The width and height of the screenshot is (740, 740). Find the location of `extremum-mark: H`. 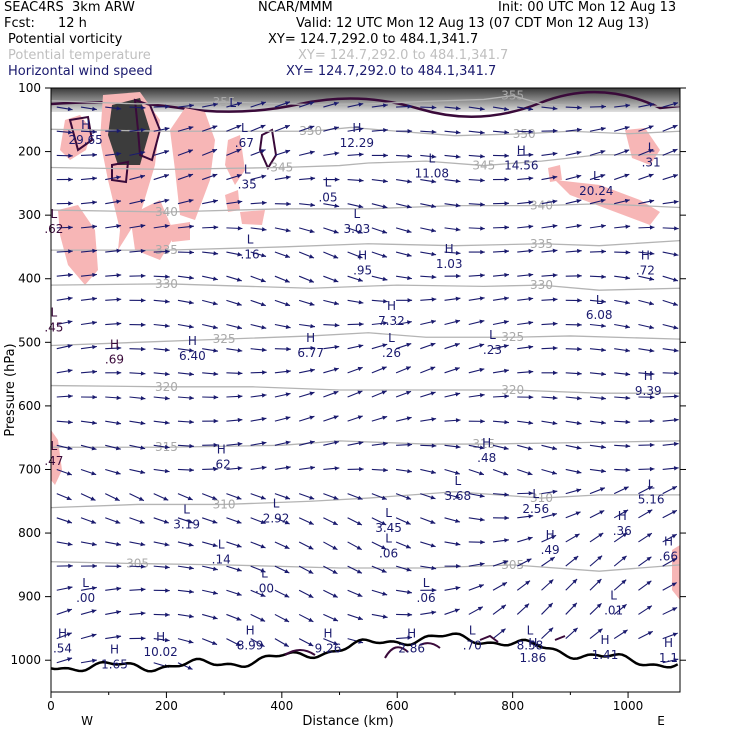

extremum-mark: H is located at coordinates (310, 338).